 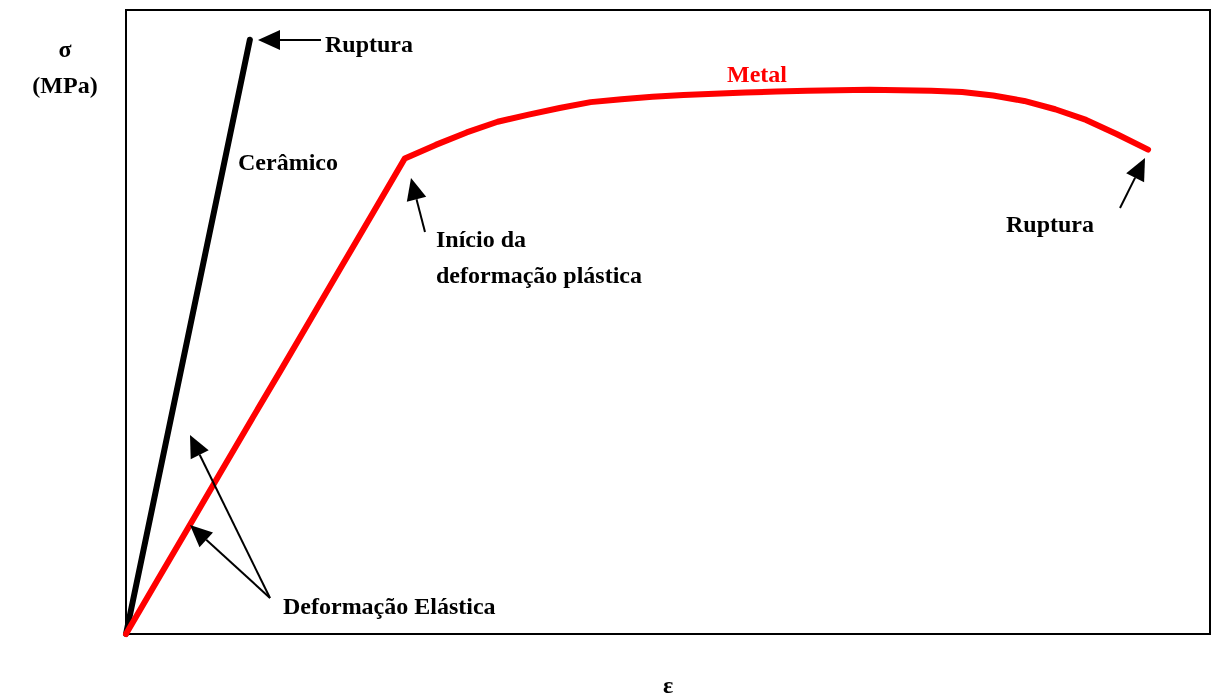 I want to click on series-label: Metal, so click(x=757, y=74).